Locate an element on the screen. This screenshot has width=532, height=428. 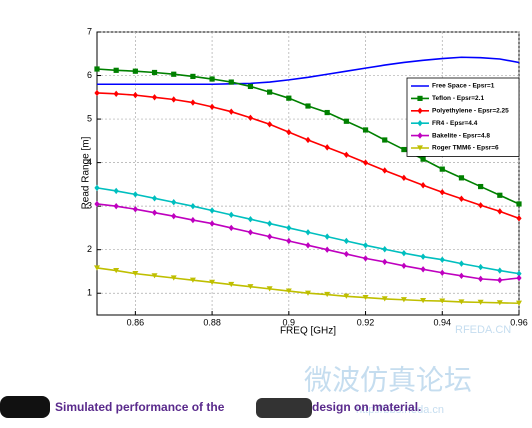
y-tick-label: 1 is located at coordinates (89, 293).